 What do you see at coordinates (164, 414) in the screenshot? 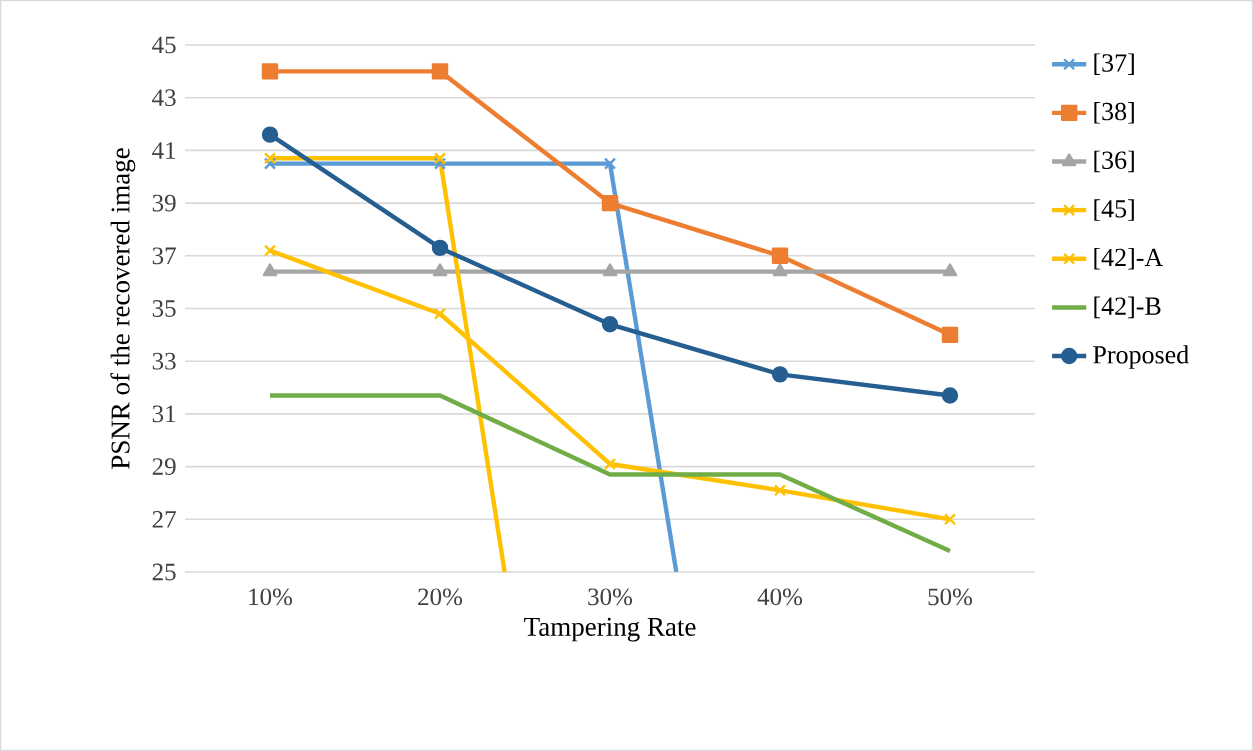
I see `y-tick-label: 31` at bounding box center [164, 414].